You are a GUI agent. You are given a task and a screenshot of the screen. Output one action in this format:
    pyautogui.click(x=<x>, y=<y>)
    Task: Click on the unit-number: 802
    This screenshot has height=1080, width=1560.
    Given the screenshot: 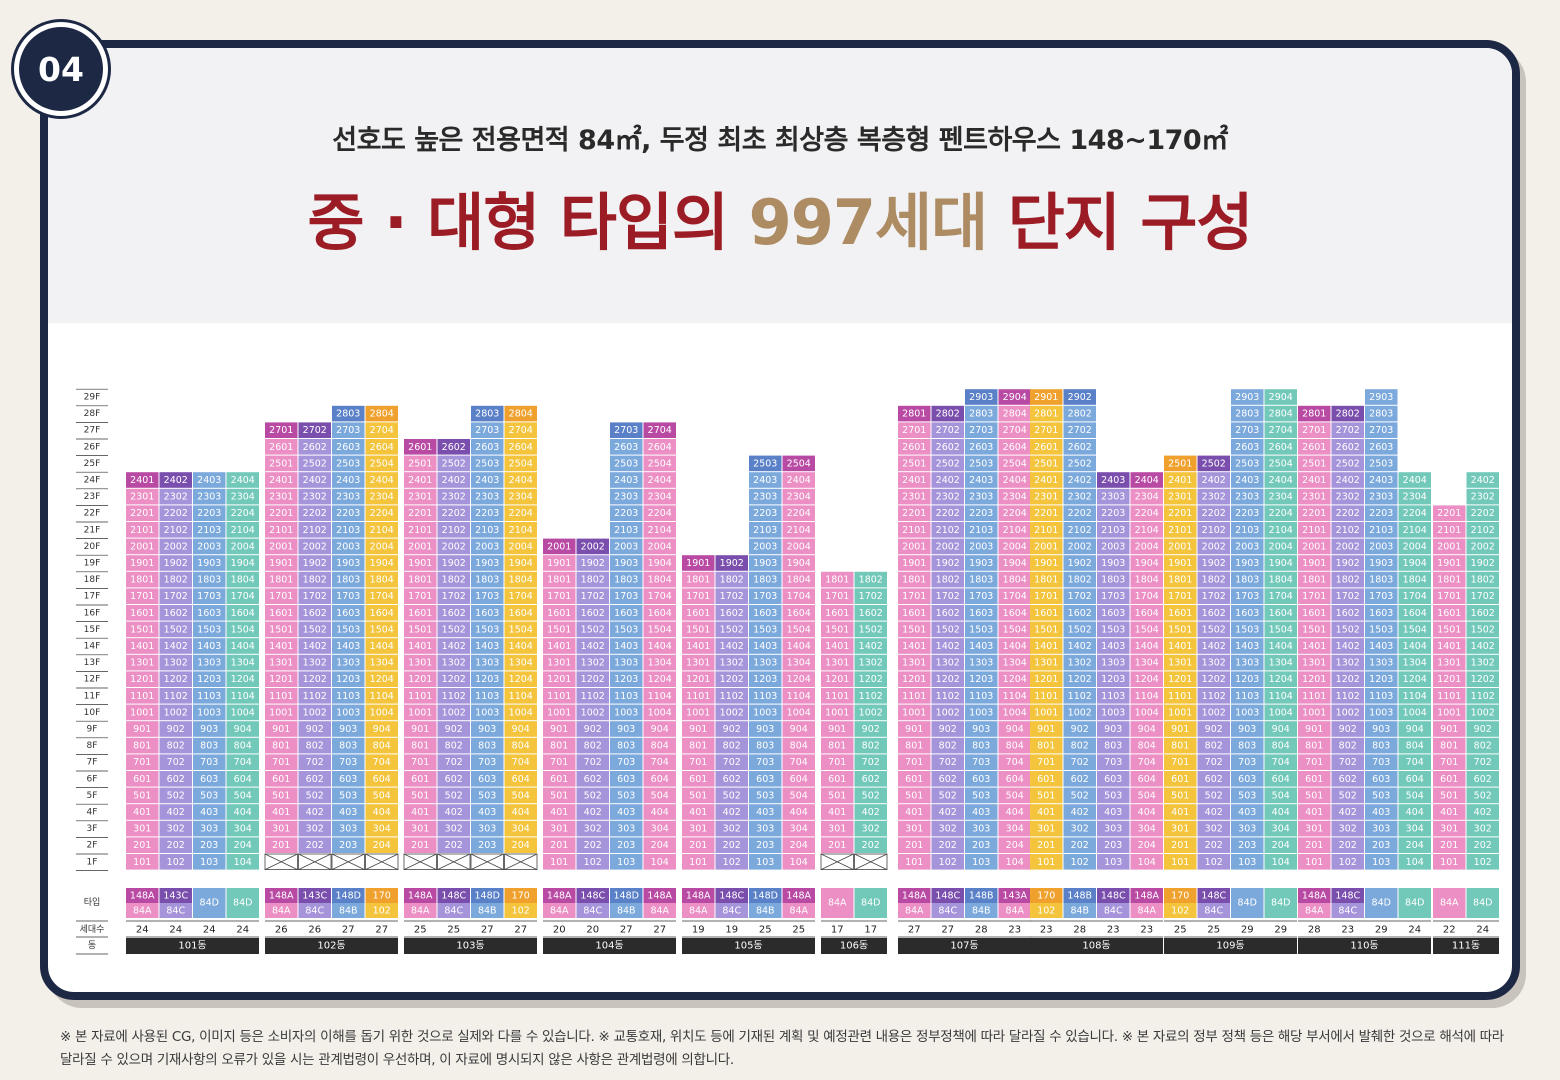 What is the action you would take?
    pyautogui.click(x=176, y=746)
    